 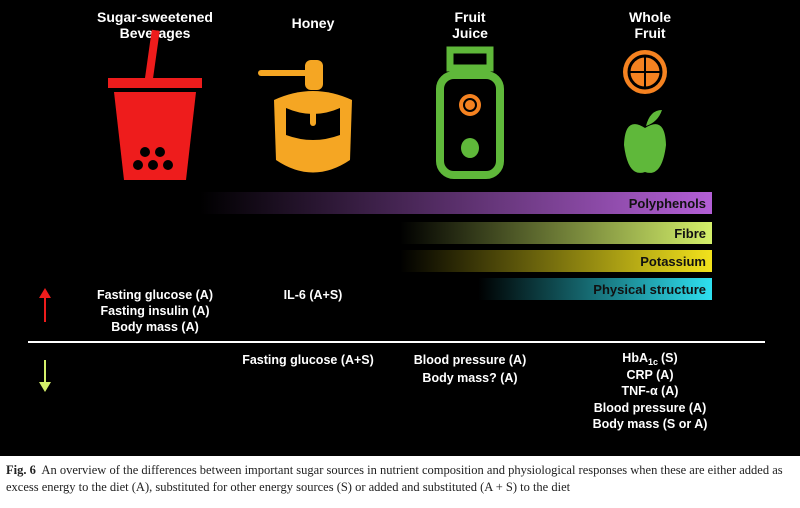 I want to click on honey-icon, so click(x=305, y=116).